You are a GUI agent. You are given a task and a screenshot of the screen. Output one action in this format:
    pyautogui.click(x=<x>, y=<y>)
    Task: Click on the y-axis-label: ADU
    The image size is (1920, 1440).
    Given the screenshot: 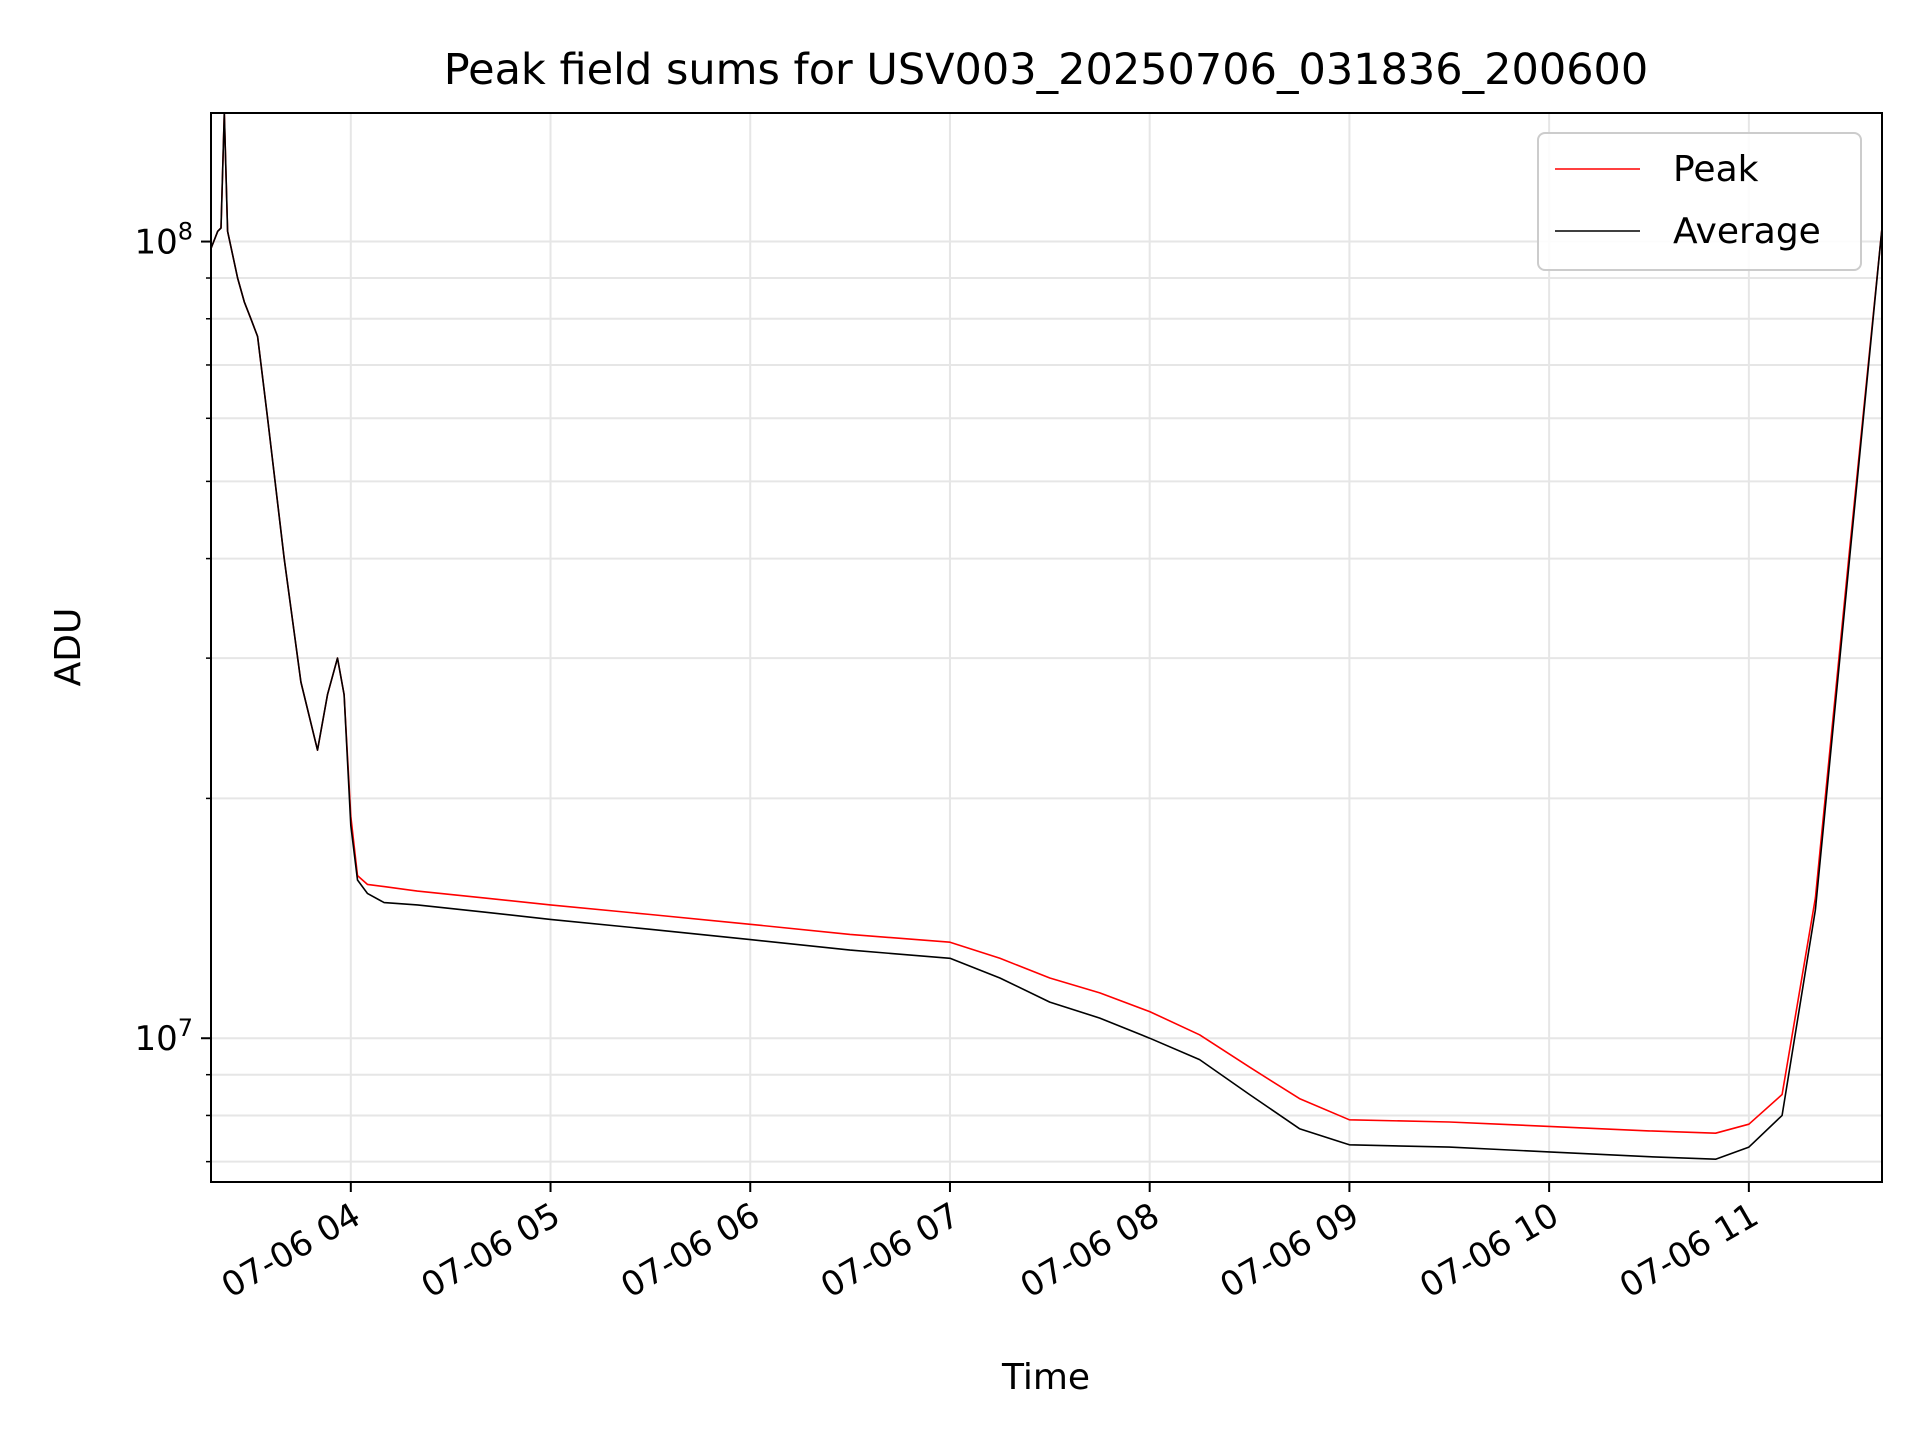 What is the action you would take?
    pyautogui.click(x=68, y=647)
    